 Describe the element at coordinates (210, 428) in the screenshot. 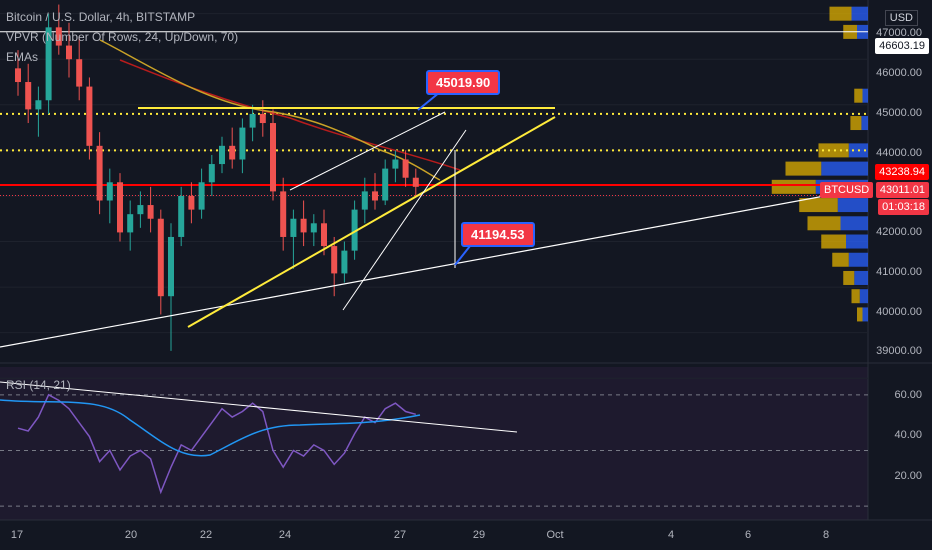

I see `rsi-signal-line` at that location.